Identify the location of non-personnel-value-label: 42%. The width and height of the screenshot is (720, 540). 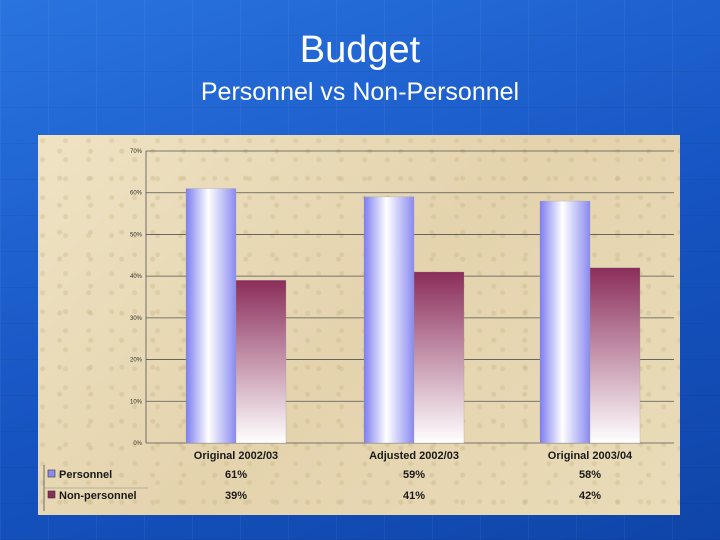
(590, 496).